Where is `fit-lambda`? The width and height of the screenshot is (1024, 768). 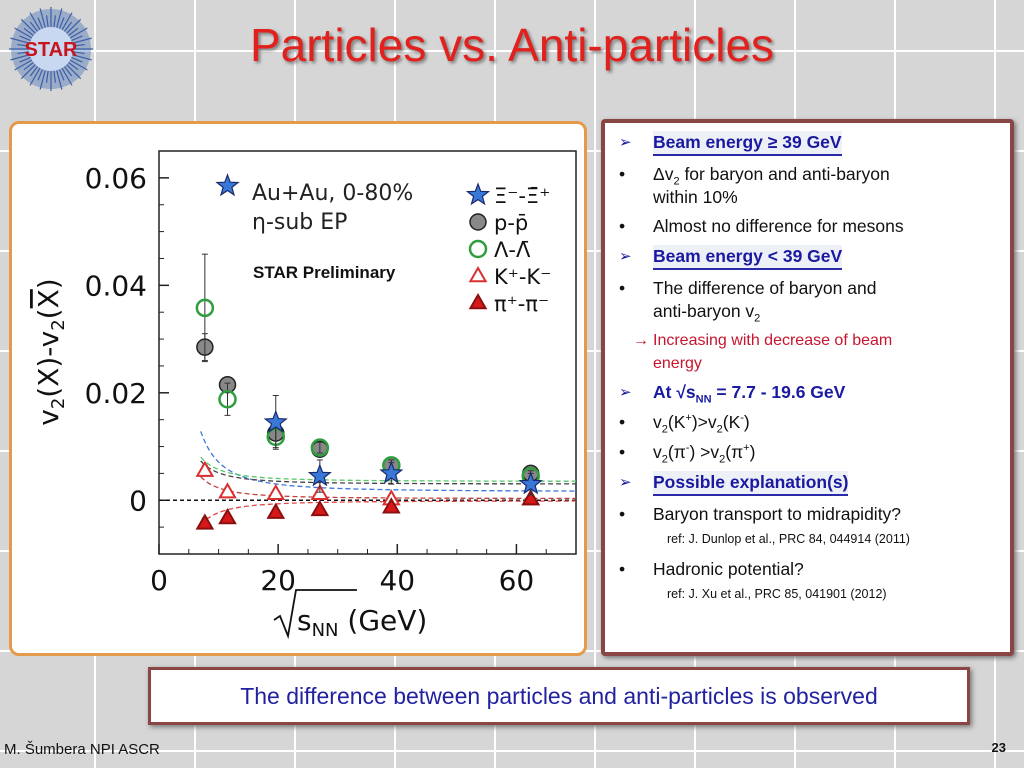 fit-lambda is located at coordinates (388, 469).